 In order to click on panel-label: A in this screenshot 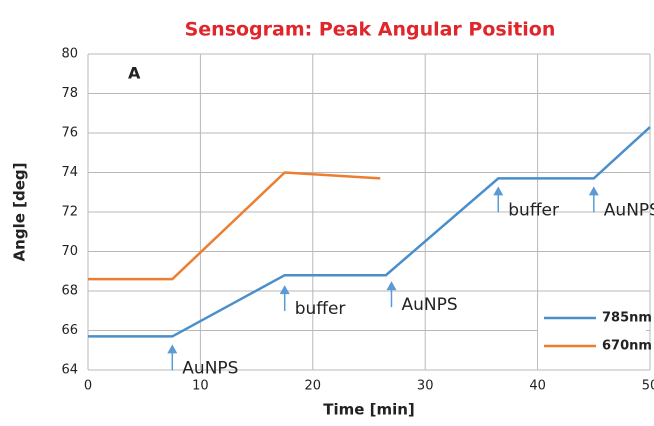, I will do `click(134, 73)`.